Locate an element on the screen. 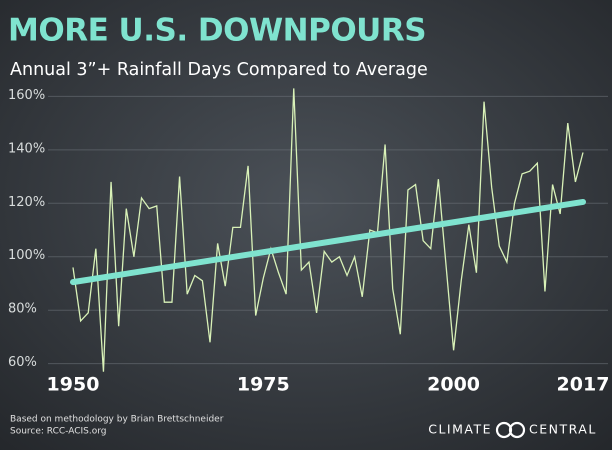  note: Source: RCC-ACIS.org is located at coordinates (58, 432).